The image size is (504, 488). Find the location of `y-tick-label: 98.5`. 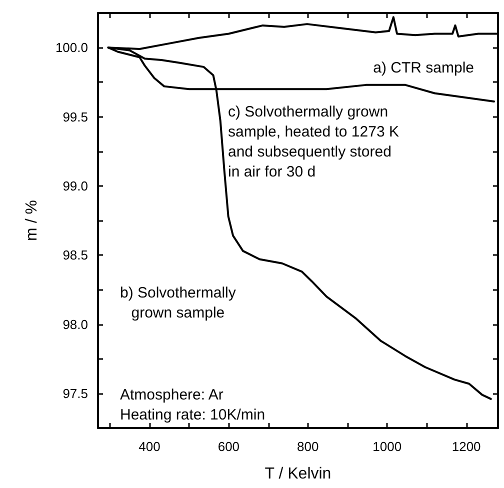

y-tick-label: 98.5 is located at coordinates (75, 255).